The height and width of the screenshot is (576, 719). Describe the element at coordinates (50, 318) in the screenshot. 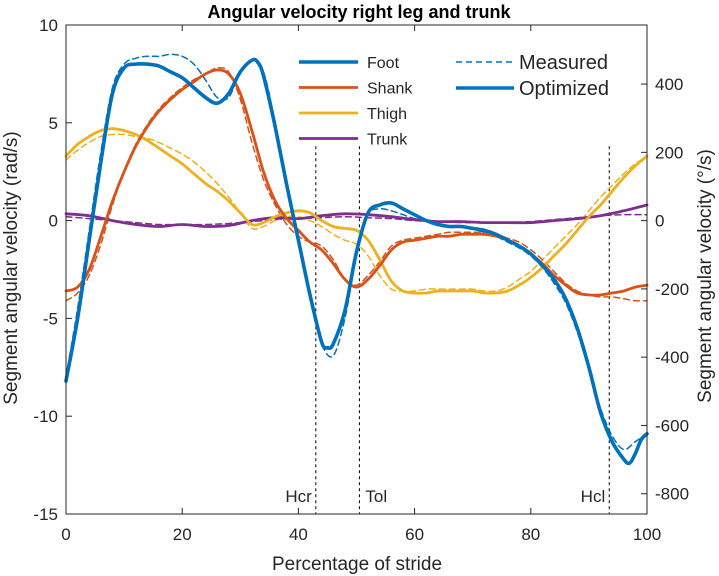

I see `y-tick-label: -5` at that location.